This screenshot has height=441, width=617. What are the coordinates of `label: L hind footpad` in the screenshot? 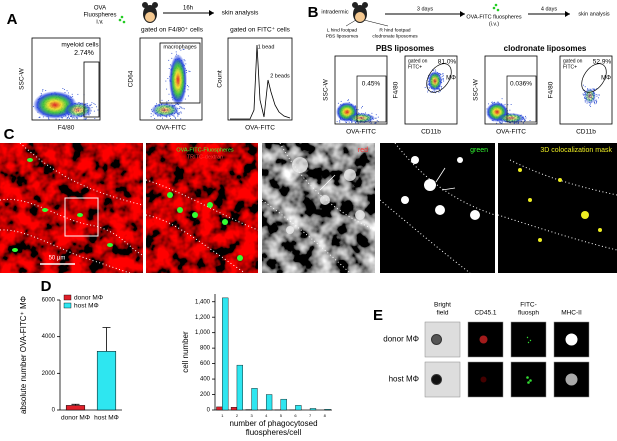 It's located at (342, 30).